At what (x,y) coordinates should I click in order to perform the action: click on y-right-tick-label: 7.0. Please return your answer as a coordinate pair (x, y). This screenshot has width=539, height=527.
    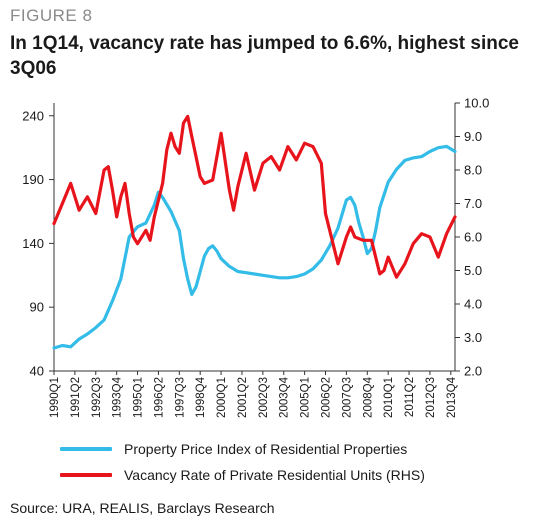
    Looking at the image, I should click on (473, 203).